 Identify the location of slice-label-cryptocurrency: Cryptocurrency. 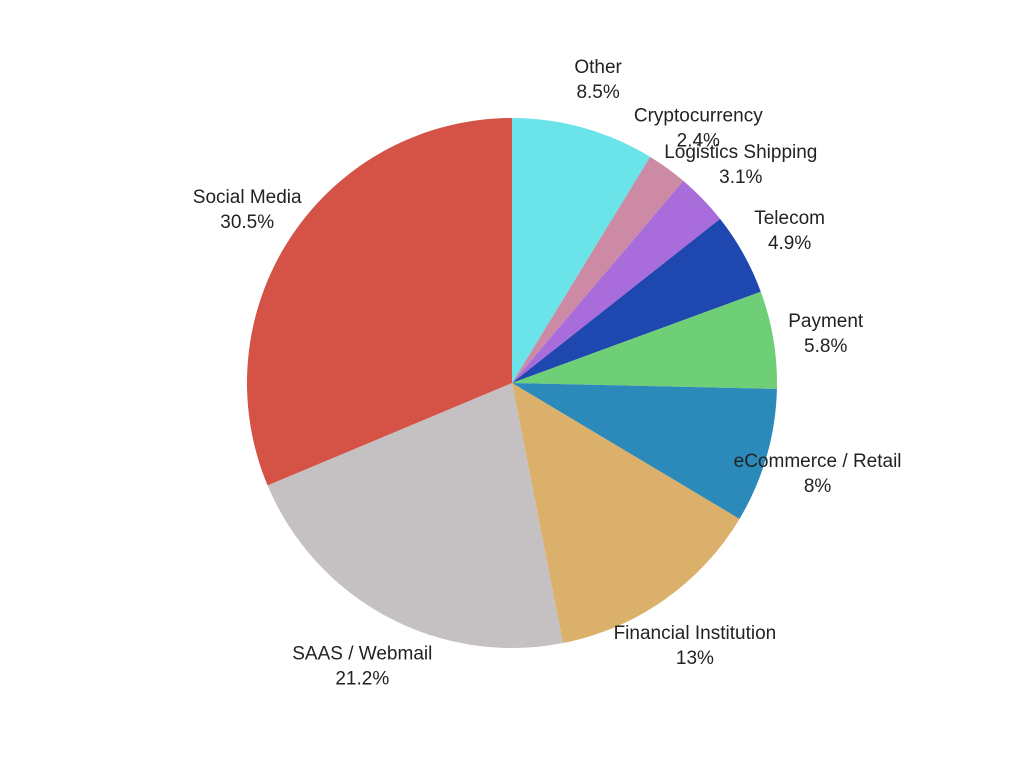
(698, 115).